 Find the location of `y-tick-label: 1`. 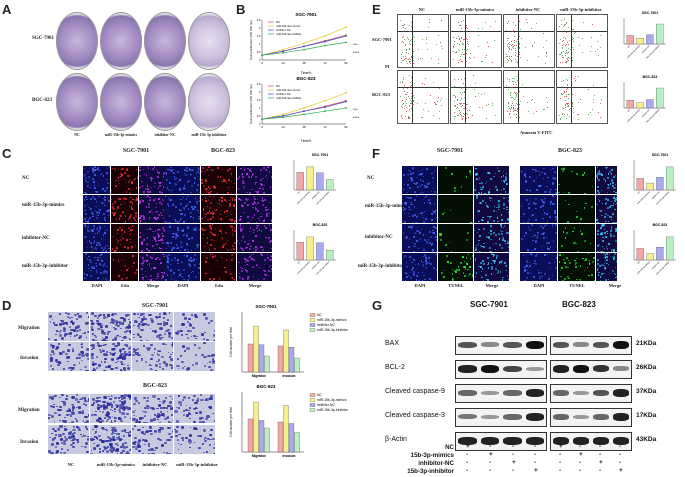

y-tick-label: 1 is located at coordinates (260, 108).